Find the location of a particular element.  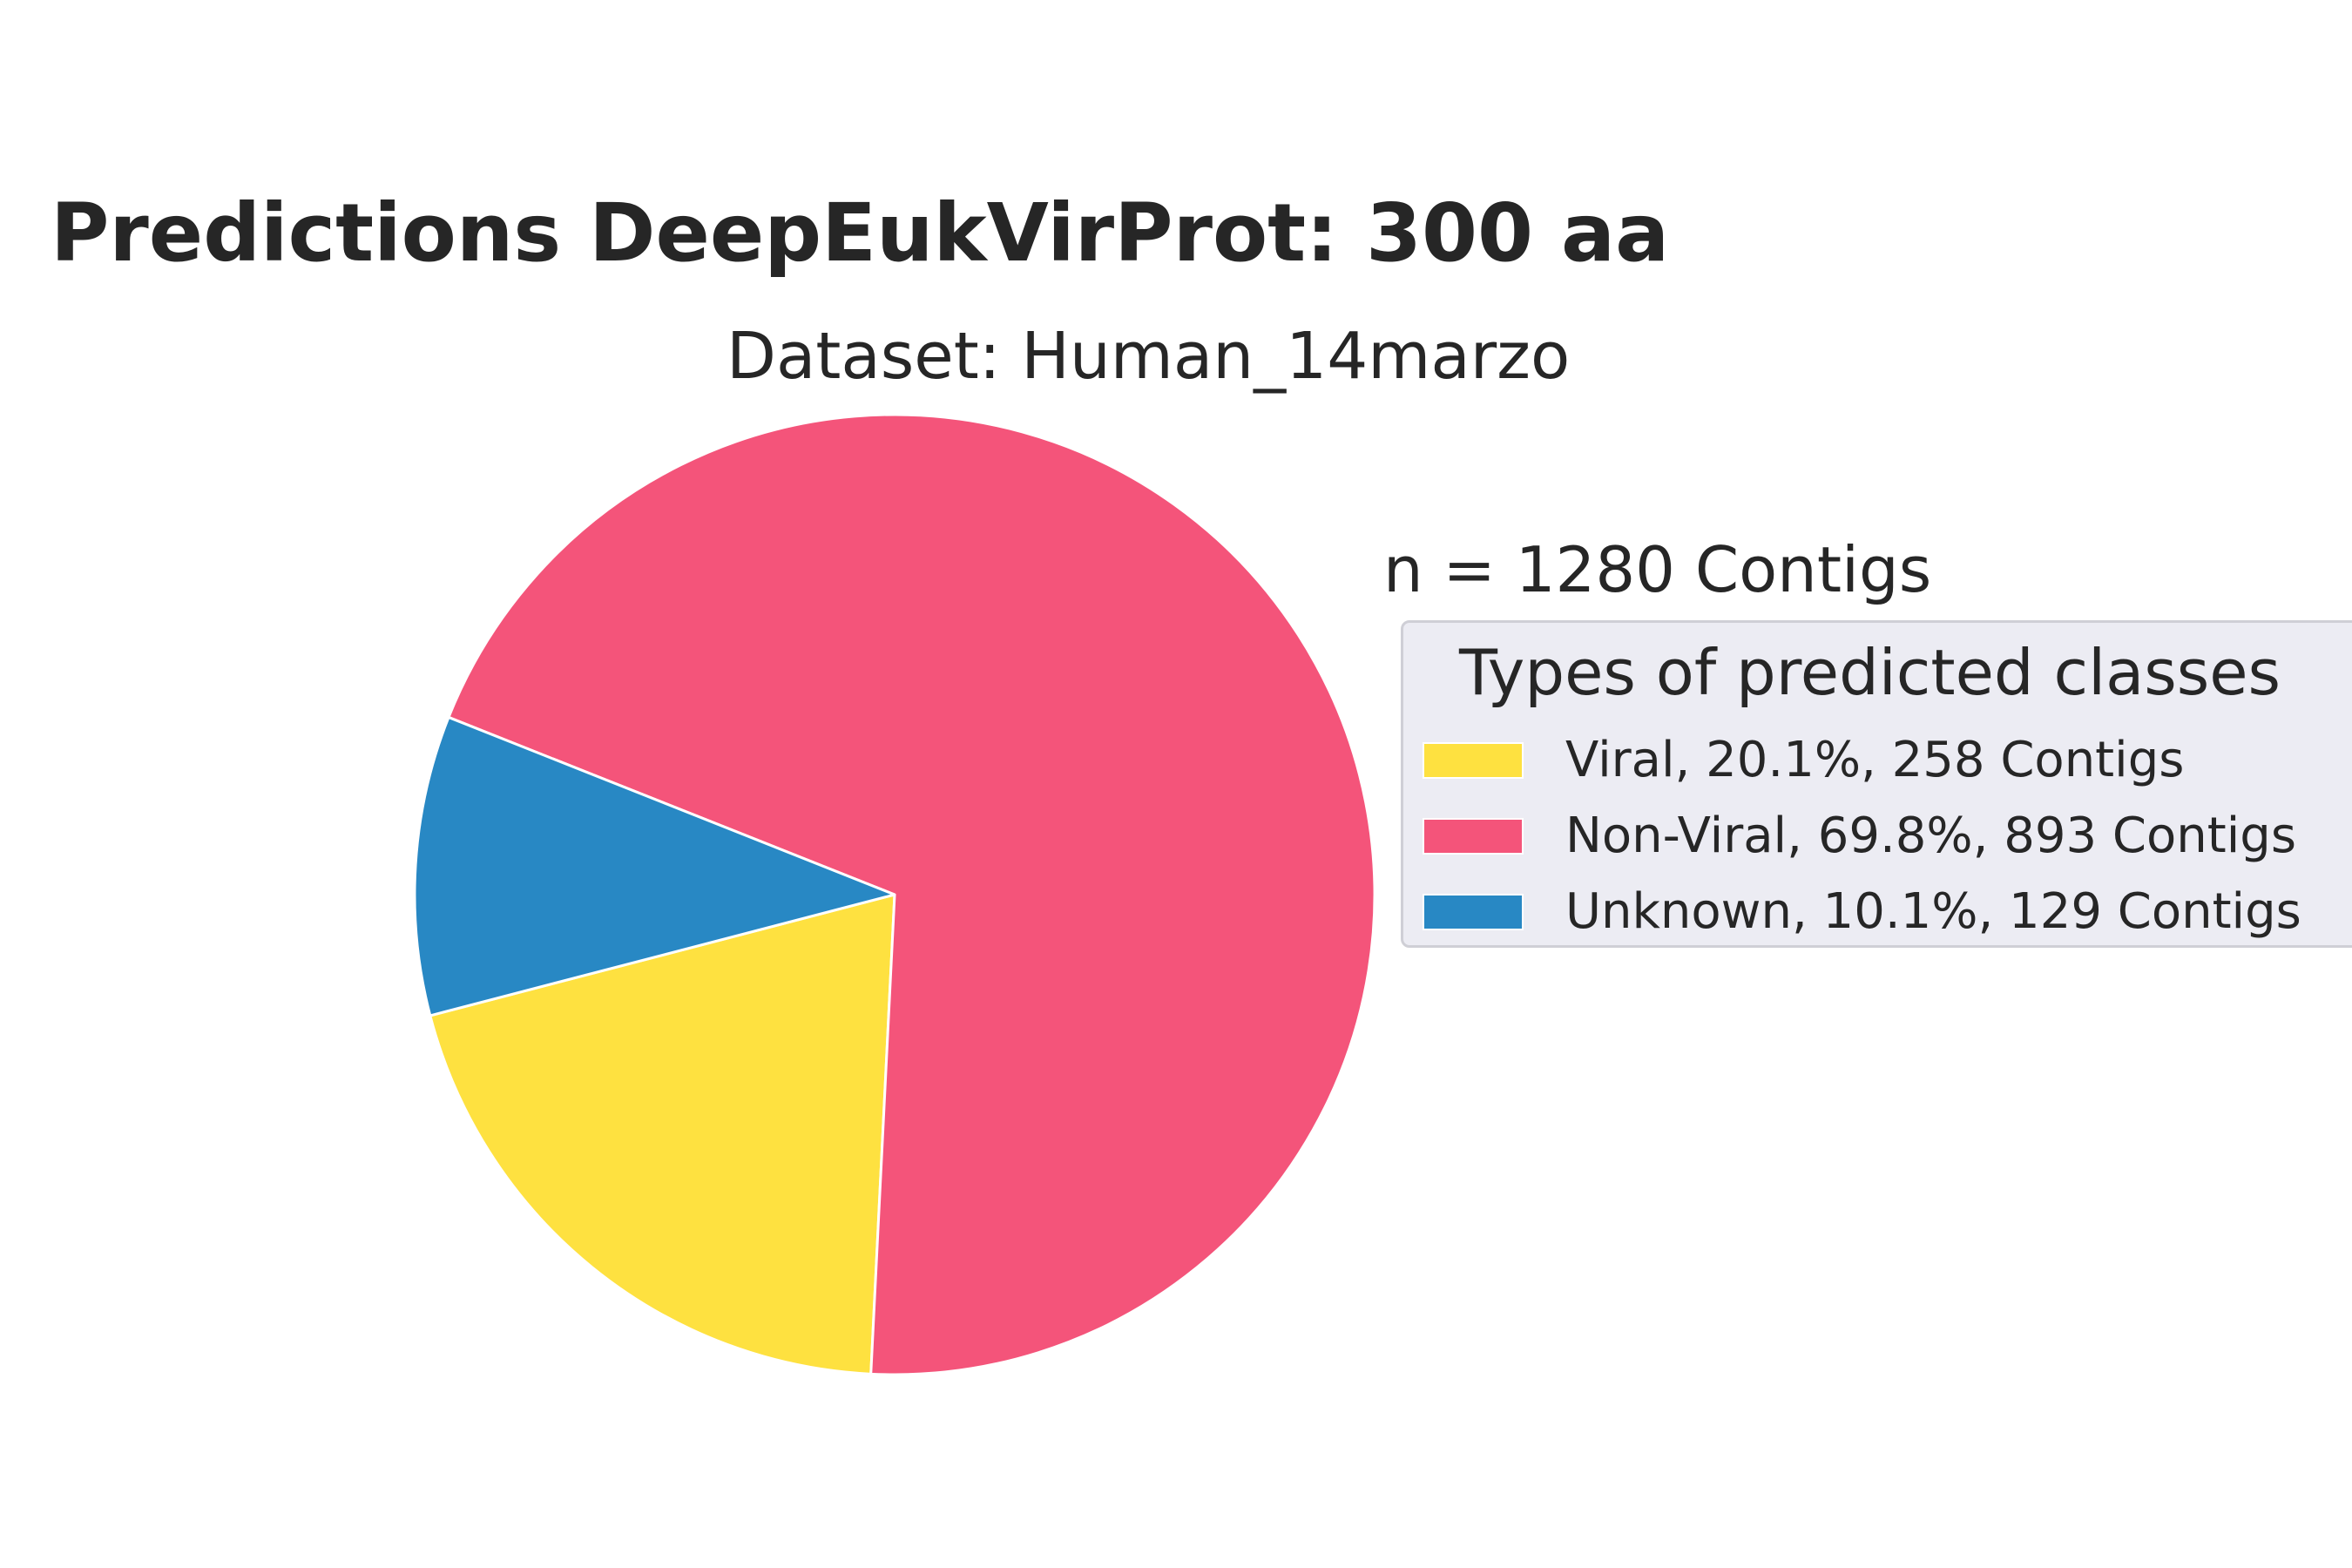

legend-swatch-unknown is located at coordinates (1473, 912).